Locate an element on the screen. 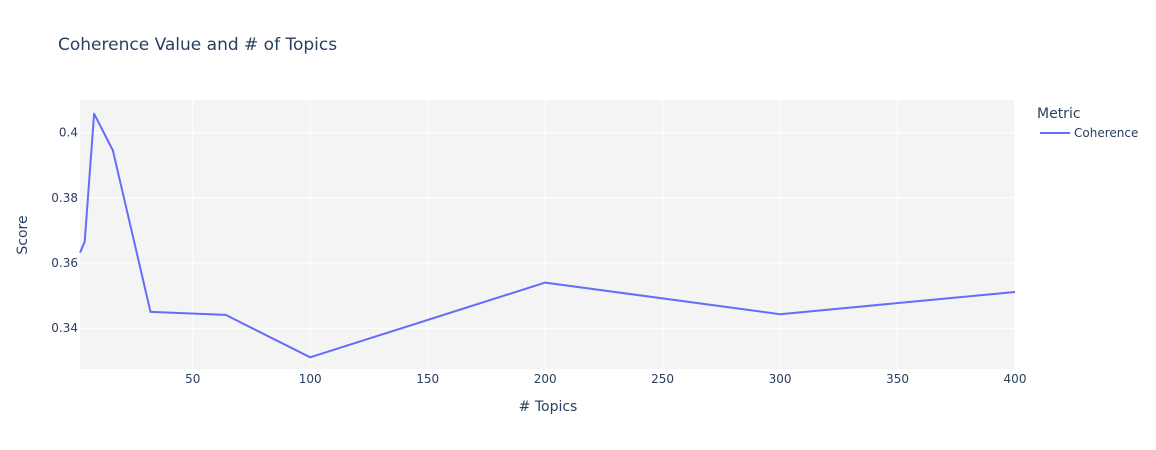 Image resolution: width=1156 pixels, height=450 pixels. y-tick-labels: 0.34 0.36 0.38 0.4 is located at coordinates (64, 231).